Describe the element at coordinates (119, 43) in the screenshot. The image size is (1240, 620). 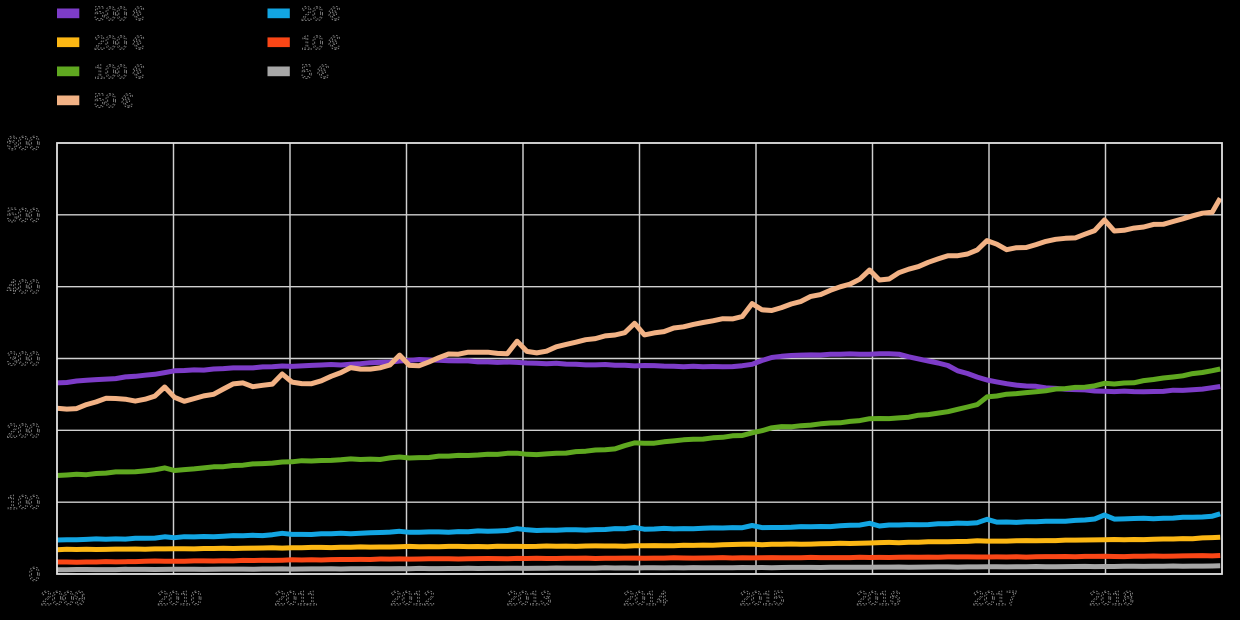
I see `svg-text: 200 €` at that location.